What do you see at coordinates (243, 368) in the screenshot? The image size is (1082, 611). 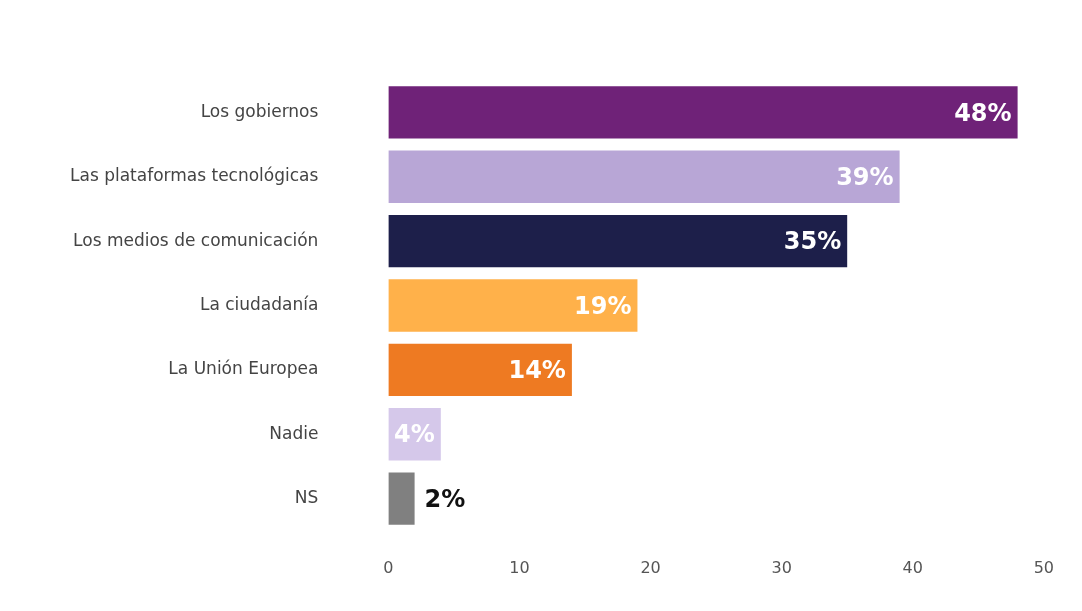 I see `y-tick-label: La Unión Europea` at bounding box center [243, 368].